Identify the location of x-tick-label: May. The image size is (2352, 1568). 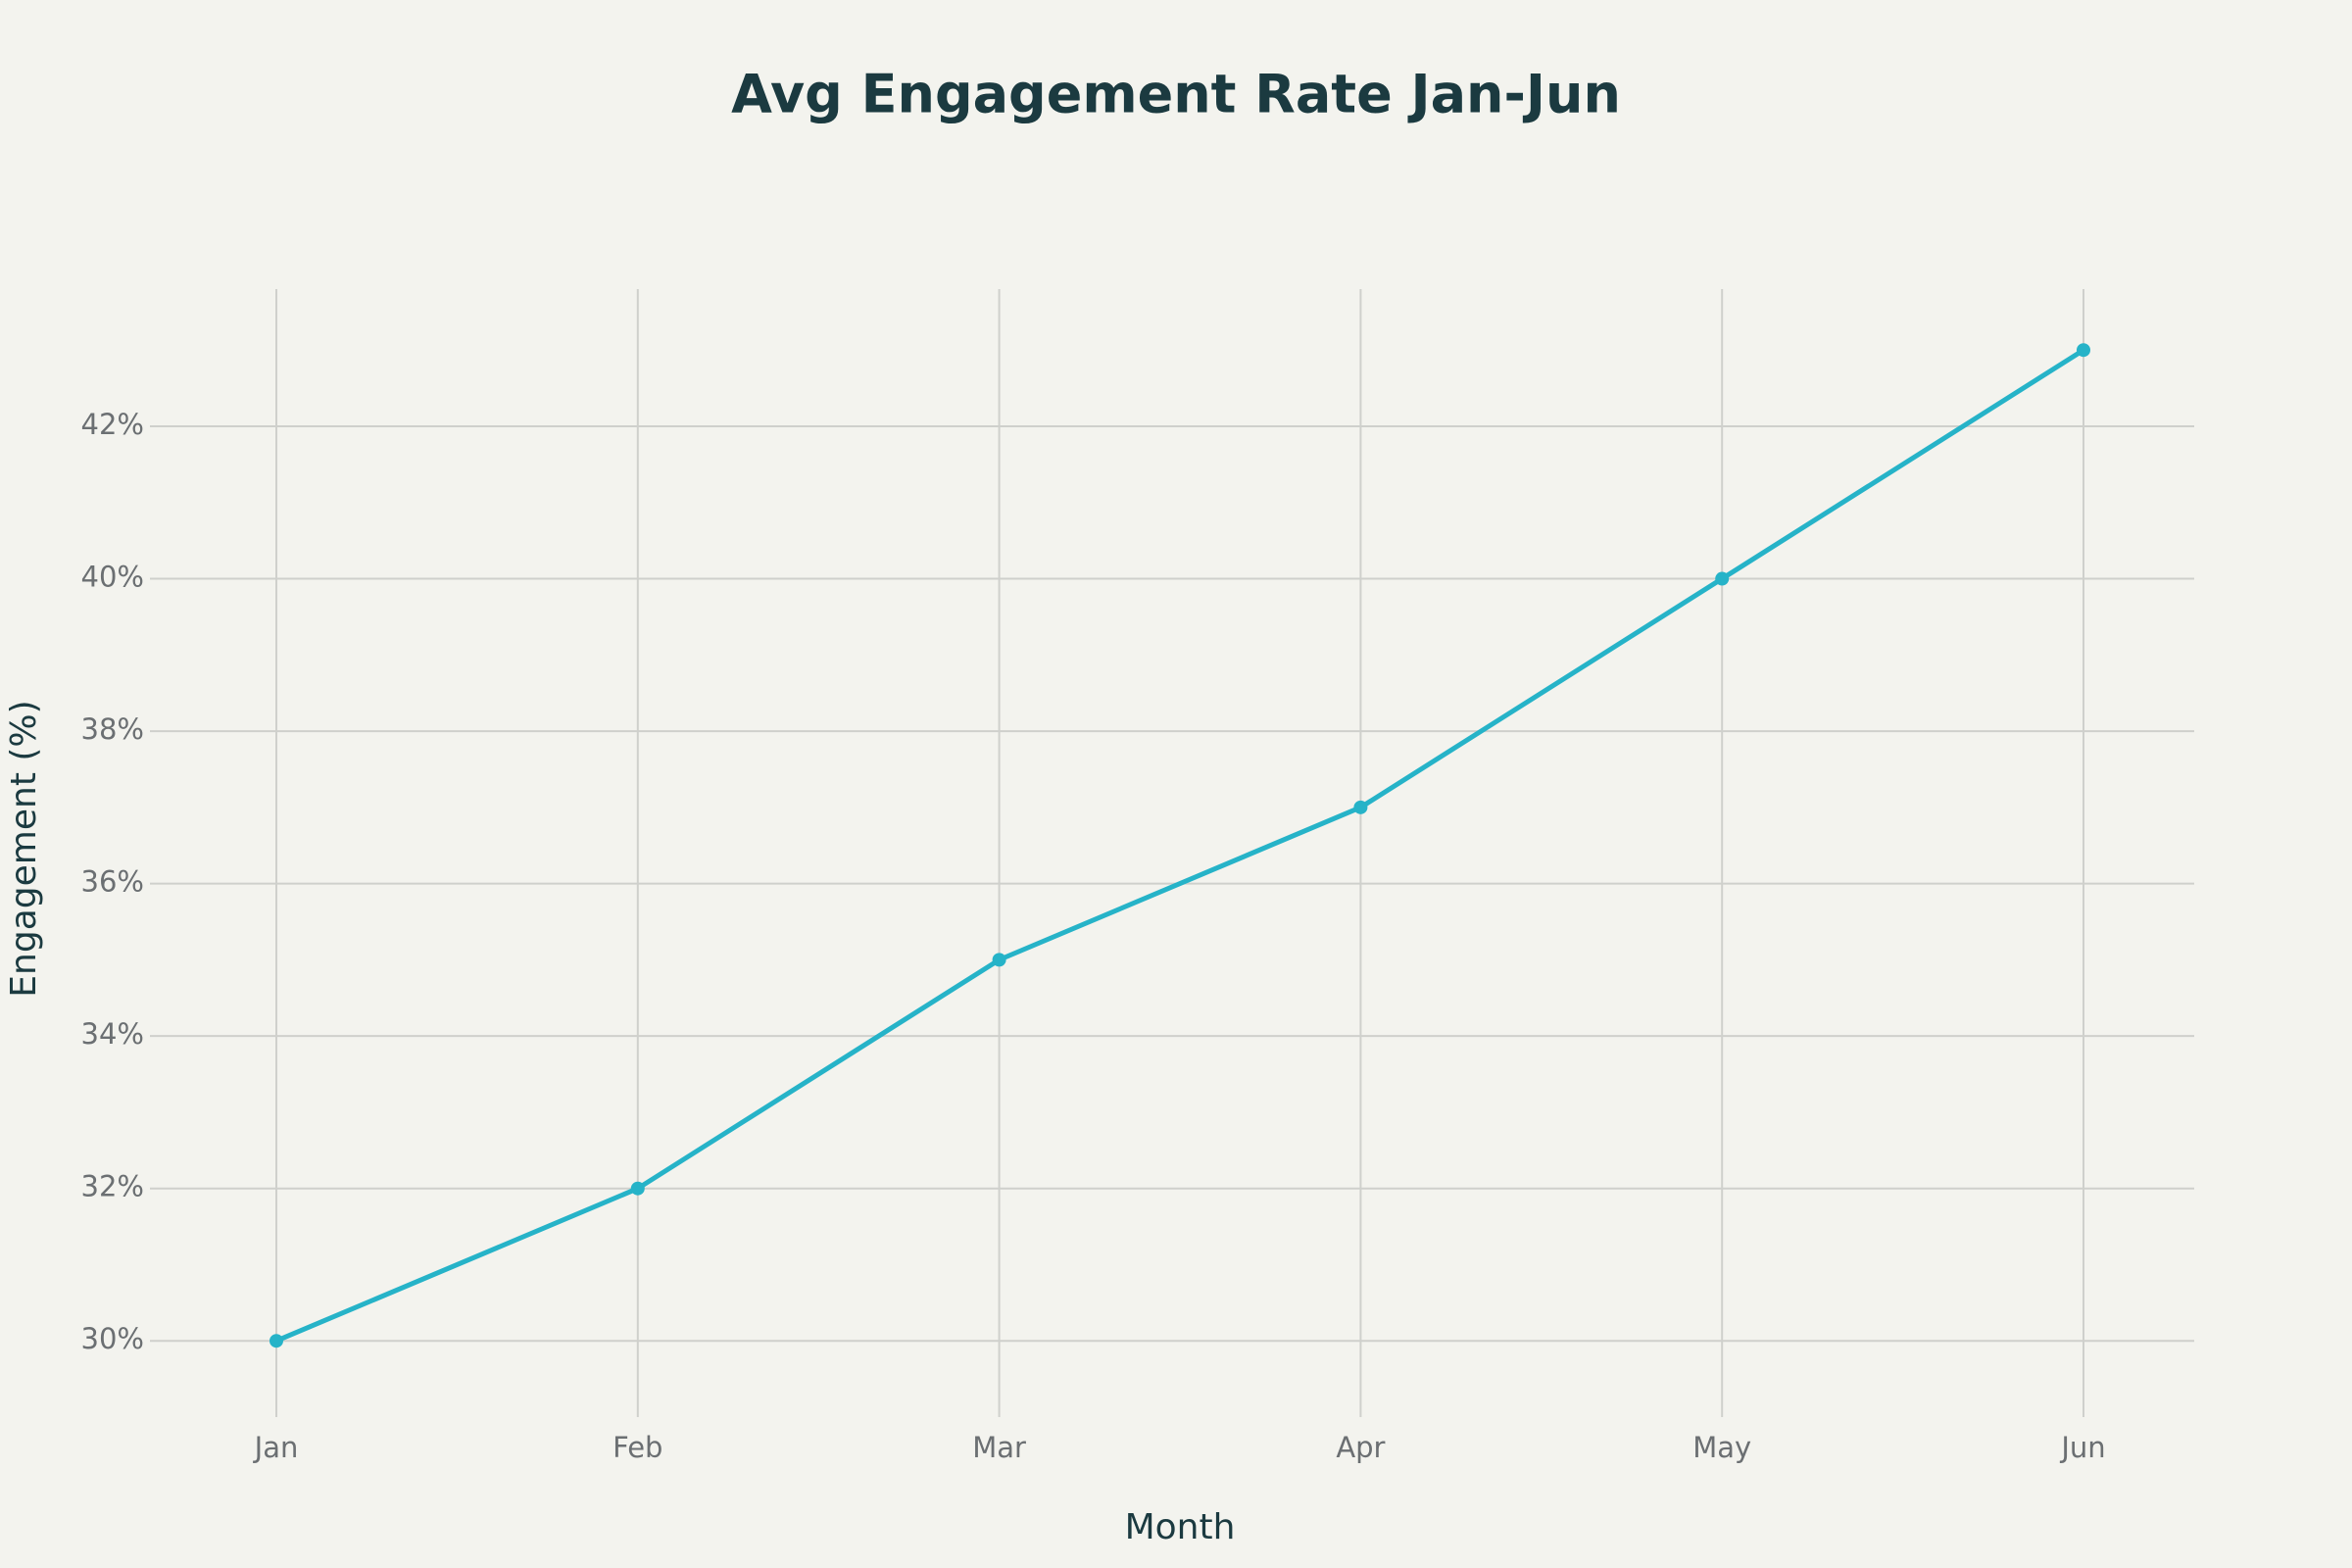
(1721, 1447).